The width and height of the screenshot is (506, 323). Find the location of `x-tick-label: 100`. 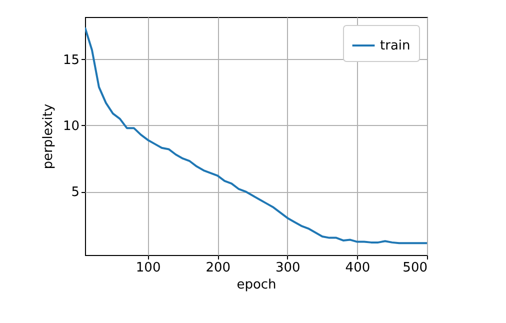

x-tick-label: 100 is located at coordinates (148, 268).